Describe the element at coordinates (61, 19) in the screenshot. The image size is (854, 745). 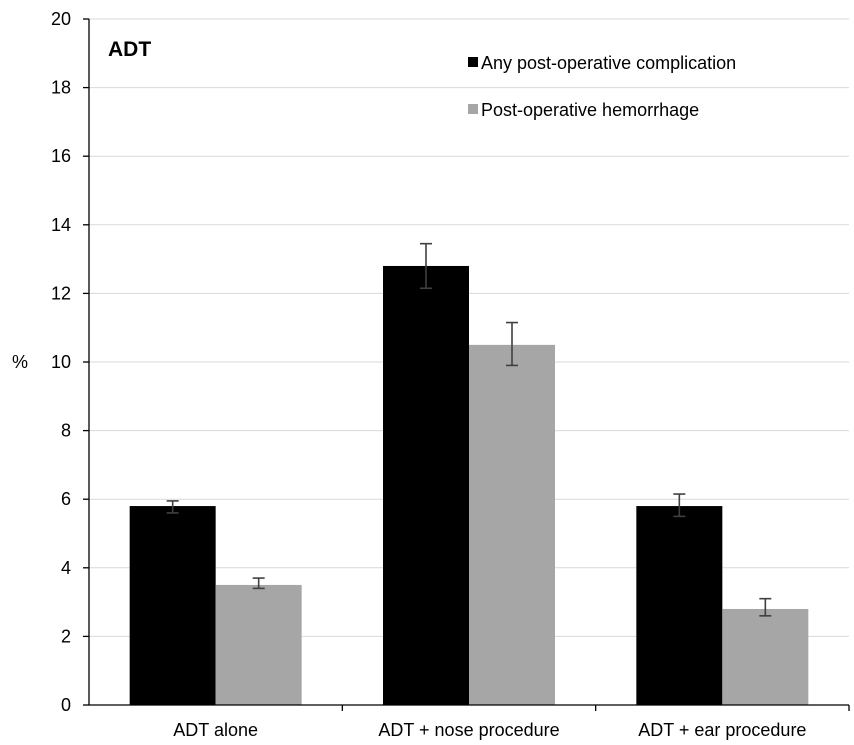
I see `y-tick-label: 20` at that location.